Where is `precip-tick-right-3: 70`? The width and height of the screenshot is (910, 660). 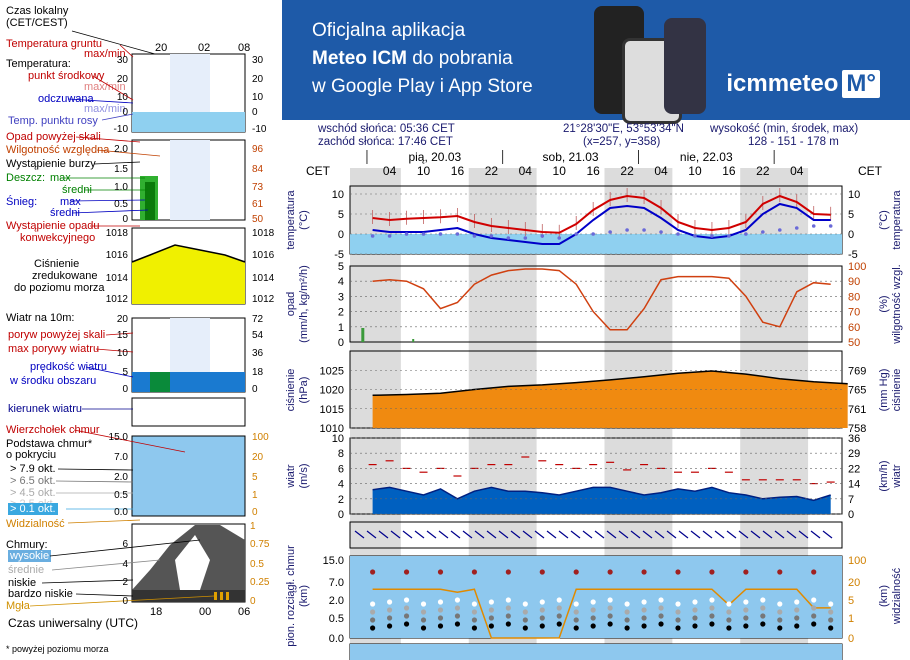
precip-tick-right-3: 70 is located at coordinates (854, 313).